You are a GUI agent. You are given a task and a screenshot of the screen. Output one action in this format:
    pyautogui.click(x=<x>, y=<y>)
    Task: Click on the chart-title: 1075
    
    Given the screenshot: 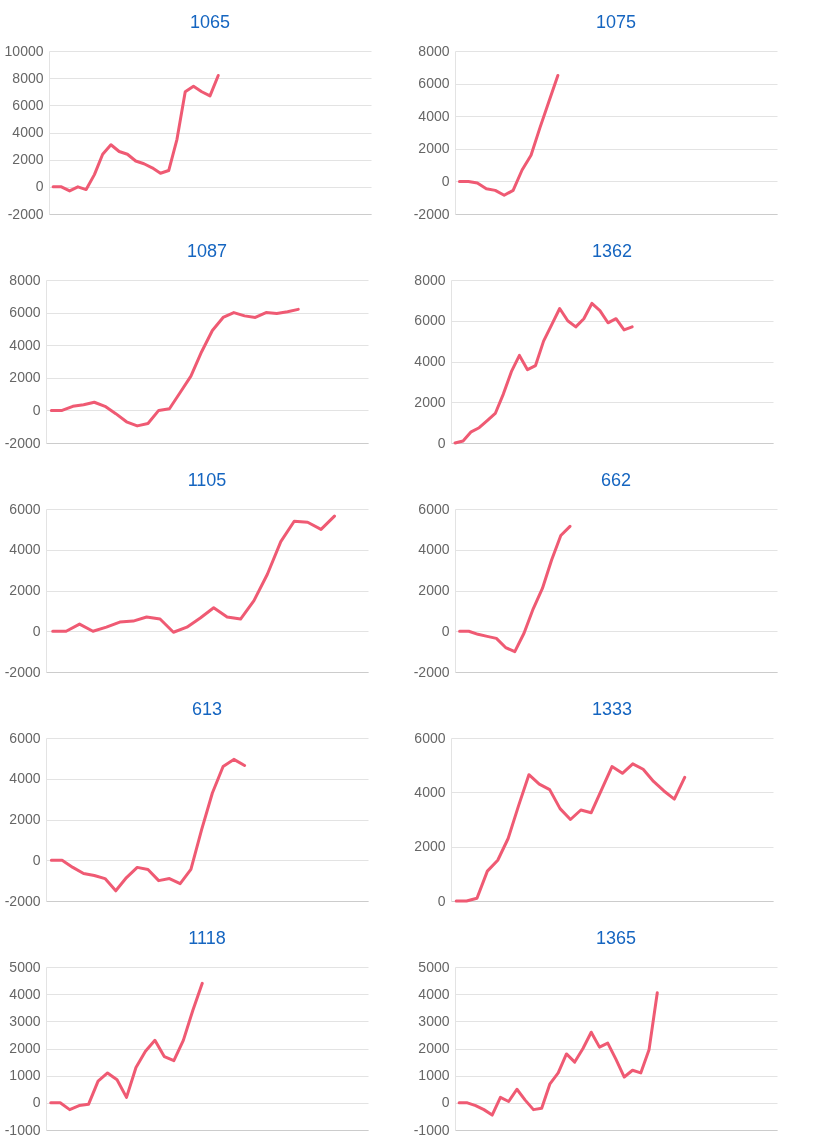 What is the action you would take?
    pyautogui.click(x=616, y=22)
    